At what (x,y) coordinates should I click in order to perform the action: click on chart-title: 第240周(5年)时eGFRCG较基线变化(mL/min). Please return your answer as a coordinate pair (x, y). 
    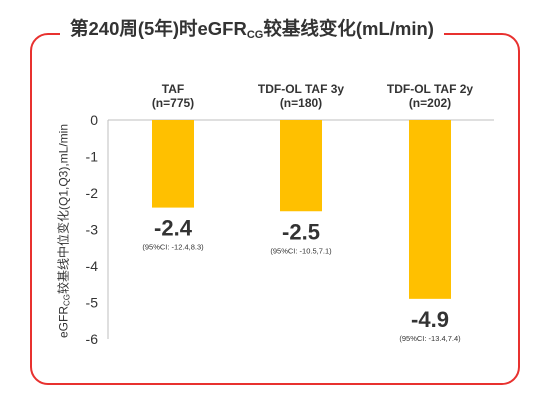
    Looking at the image, I should click on (252, 32).